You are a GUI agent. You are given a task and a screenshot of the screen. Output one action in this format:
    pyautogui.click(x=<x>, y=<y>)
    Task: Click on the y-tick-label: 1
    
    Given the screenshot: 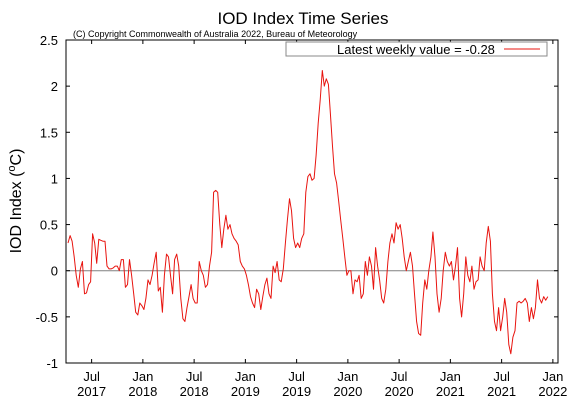 What is the action you would take?
    pyautogui.click(x=54, y=178)
    